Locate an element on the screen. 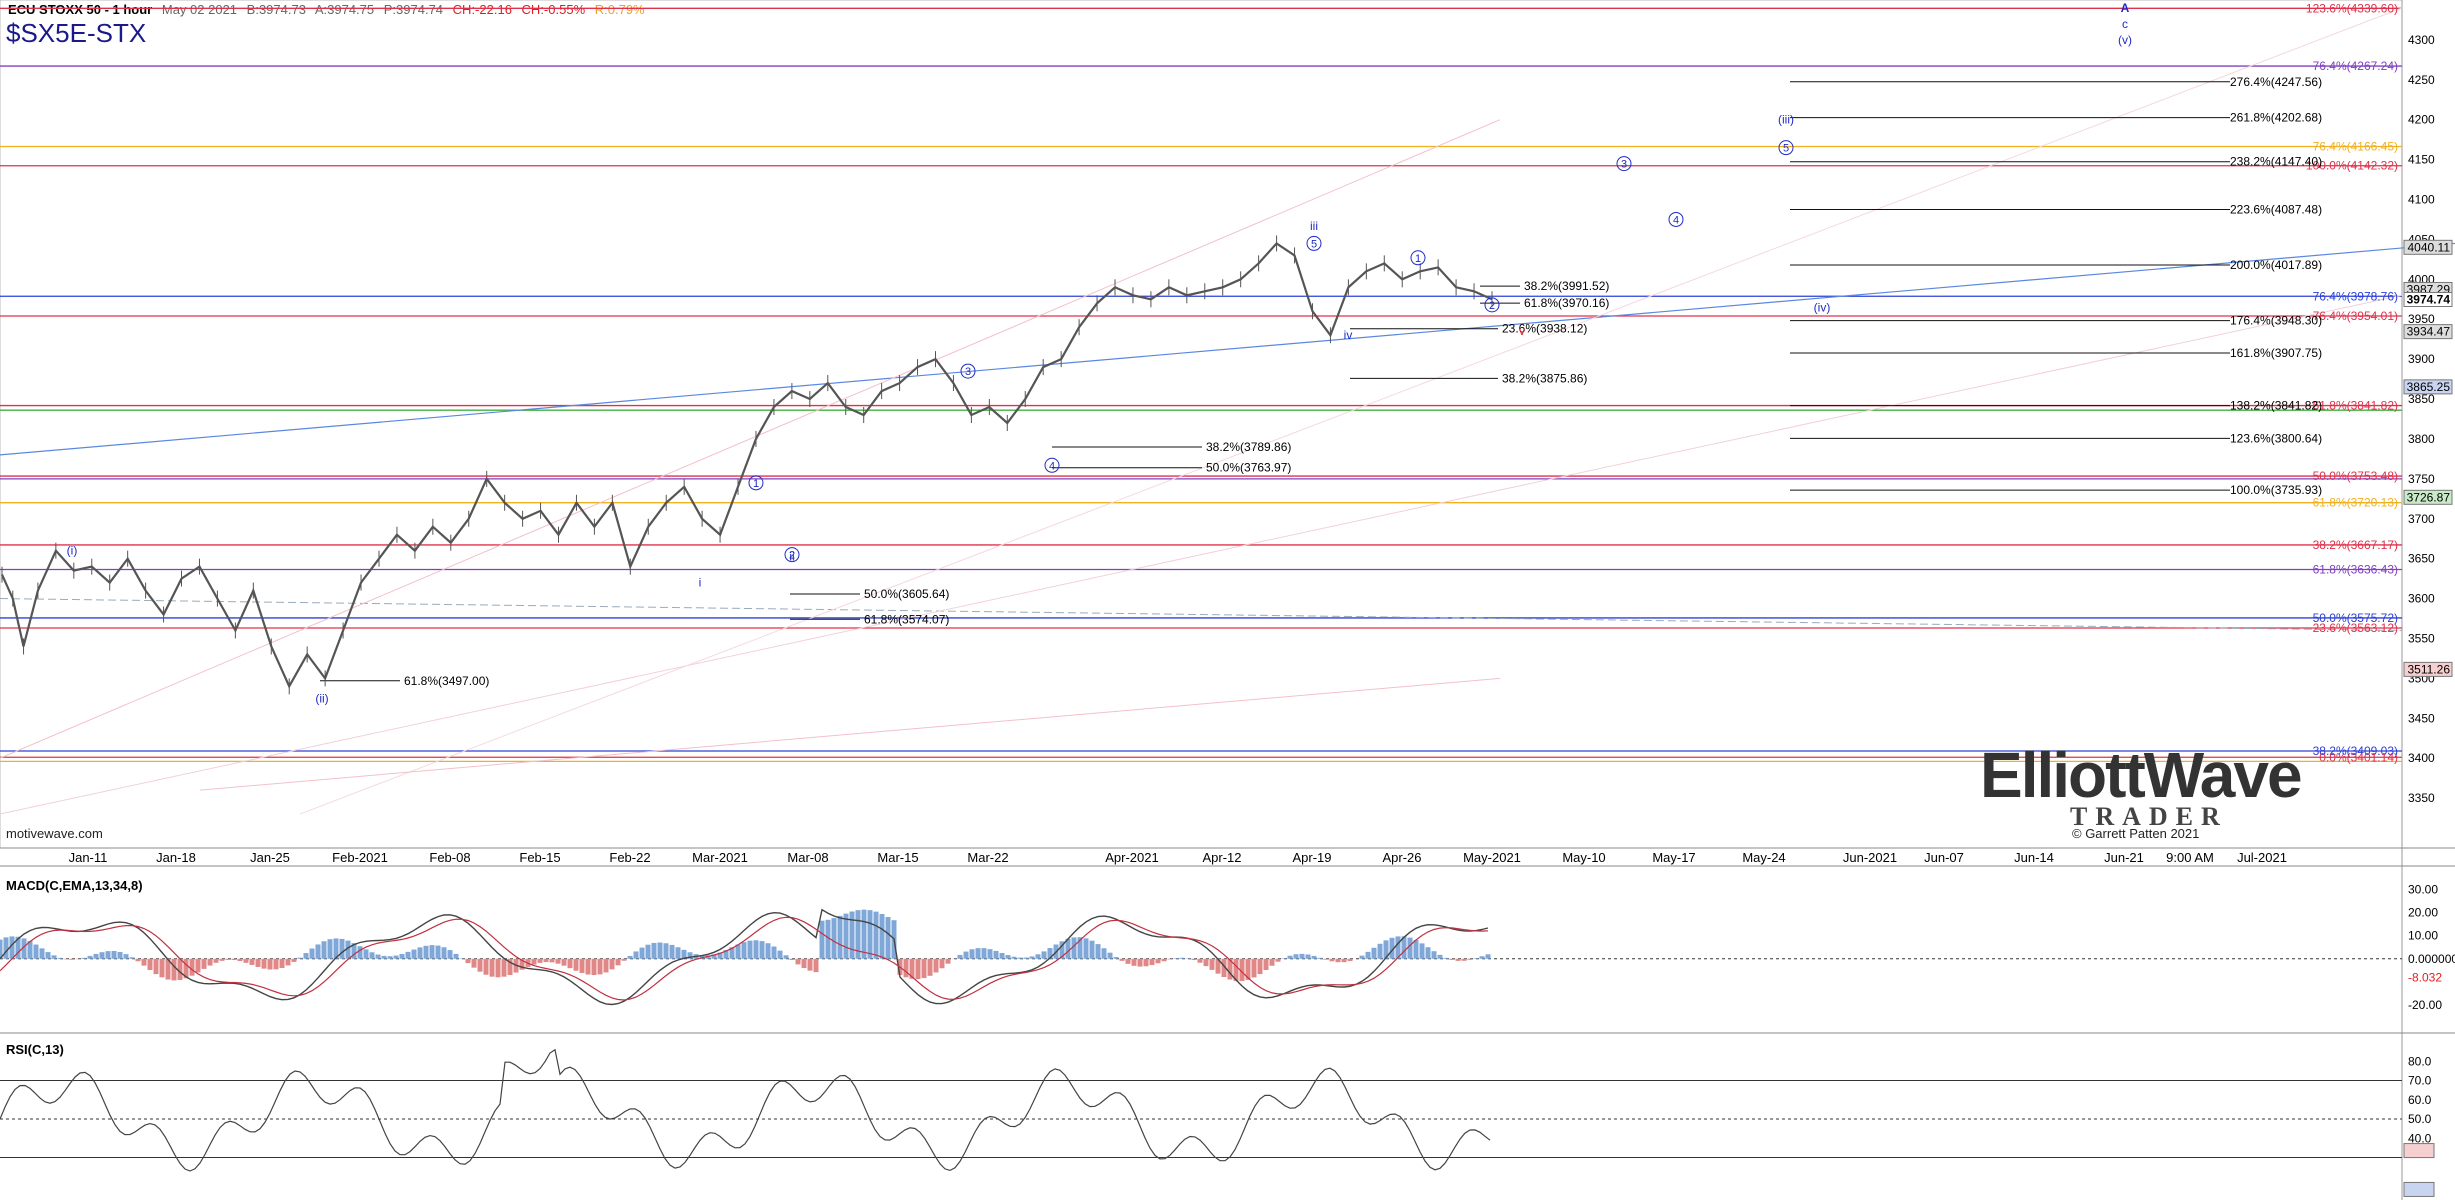  x-tick-label: Jun-14 is located at coordinates (2034, 857).